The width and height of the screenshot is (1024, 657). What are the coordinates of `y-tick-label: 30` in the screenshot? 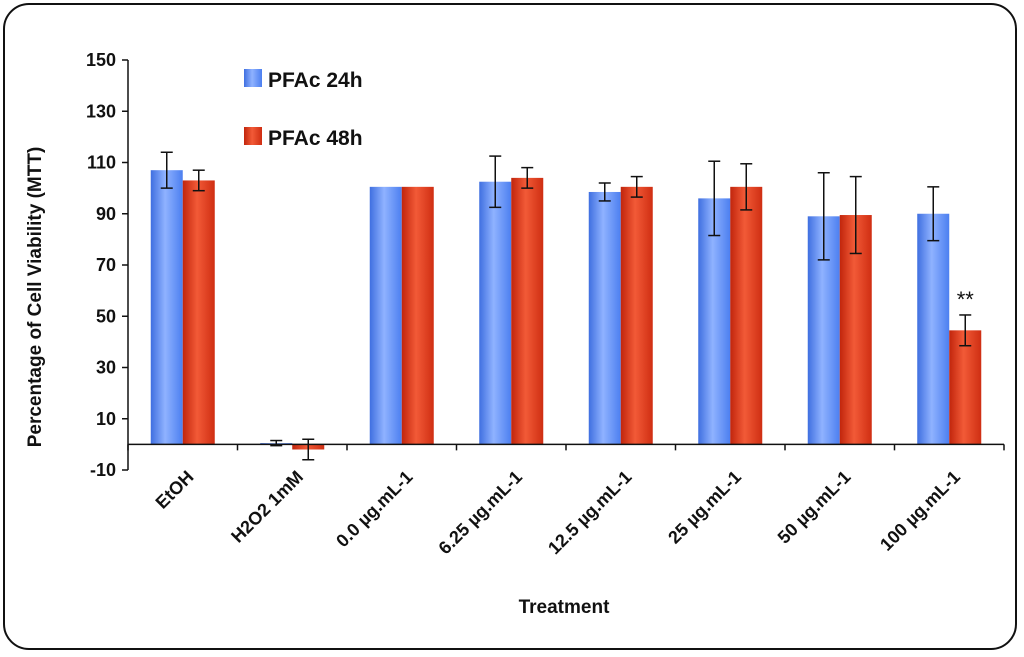 It's located at (106, 368).